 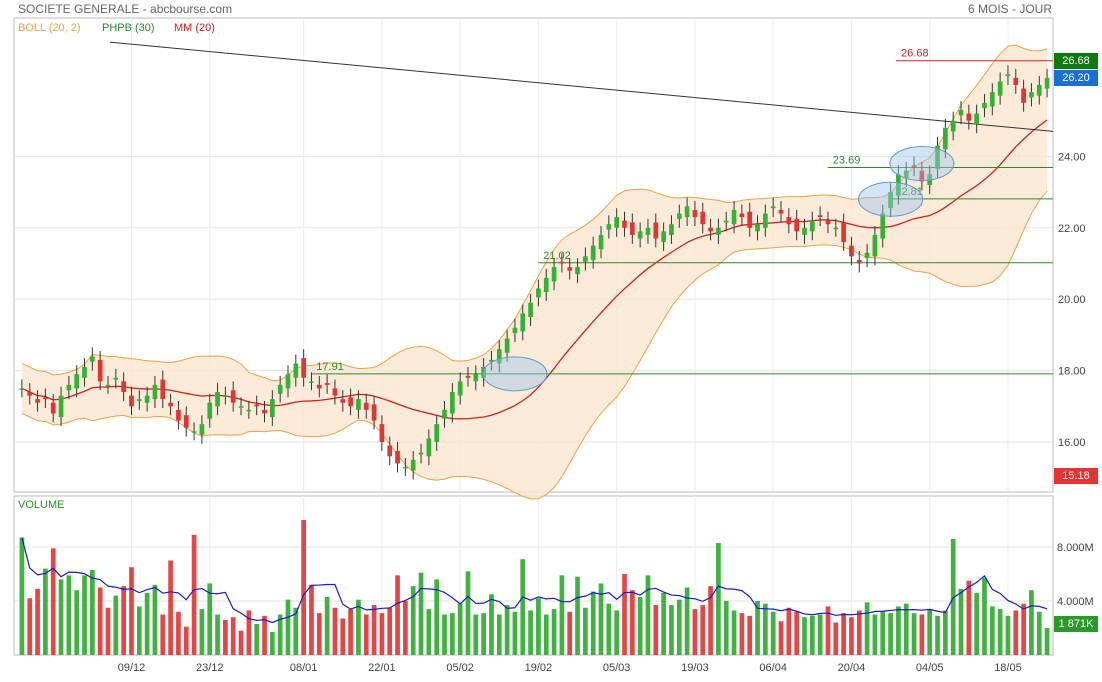 I want to click on date-tick-label: 05/03, so click(x=617, y=668).